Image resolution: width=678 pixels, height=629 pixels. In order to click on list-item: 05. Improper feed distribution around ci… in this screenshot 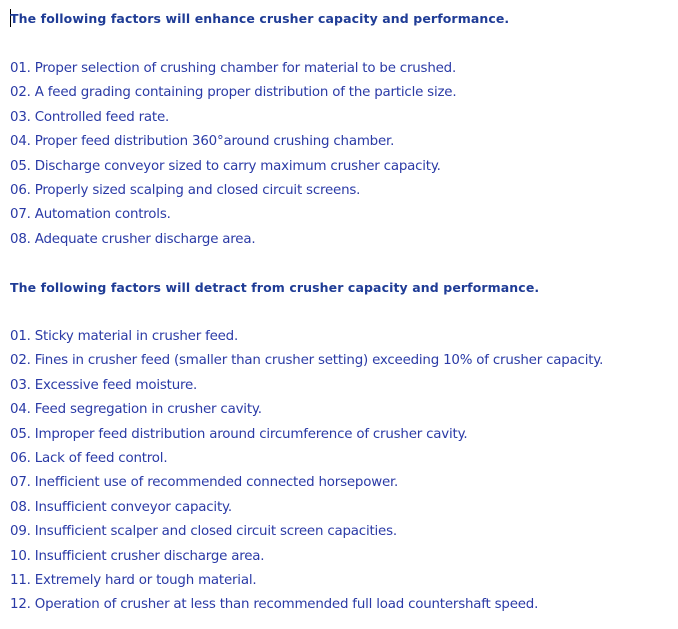, I will do `click(239, 434)`.